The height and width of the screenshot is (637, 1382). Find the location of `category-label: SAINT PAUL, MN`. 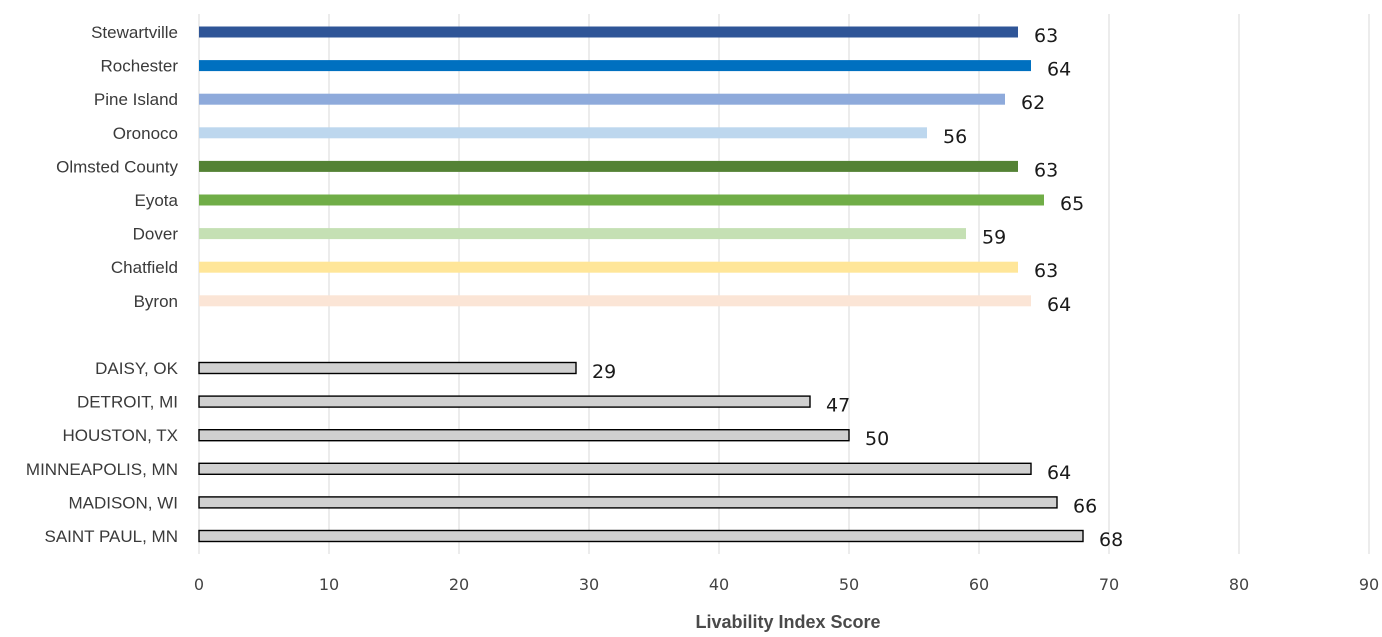

category-label: SAINT PAUL, MN is located at coordinates (111, 536).